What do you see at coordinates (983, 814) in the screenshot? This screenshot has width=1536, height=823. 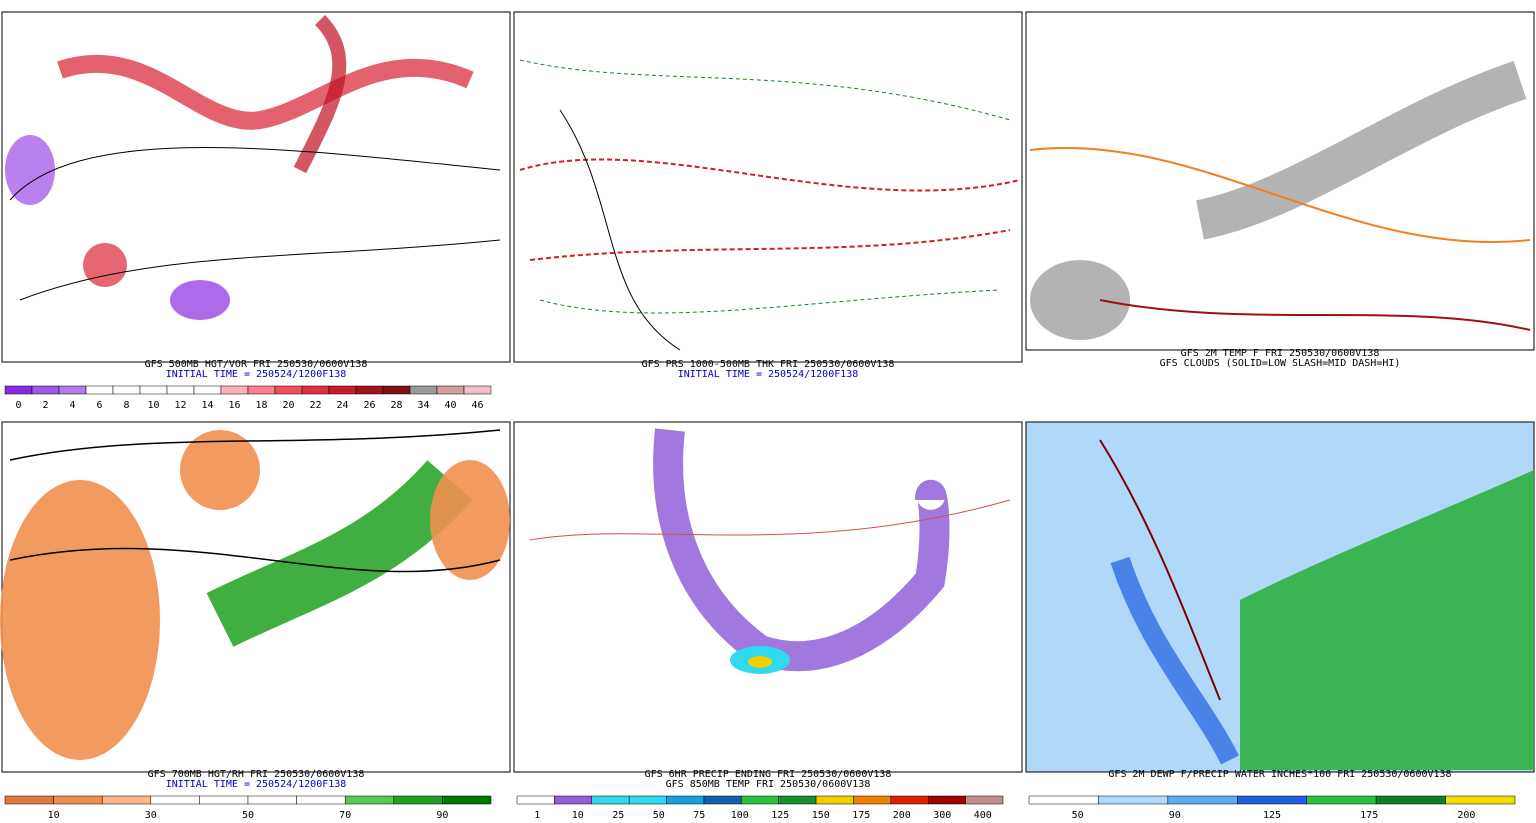 I see `colorbar-label: 400` at bounding box center [983, 814].